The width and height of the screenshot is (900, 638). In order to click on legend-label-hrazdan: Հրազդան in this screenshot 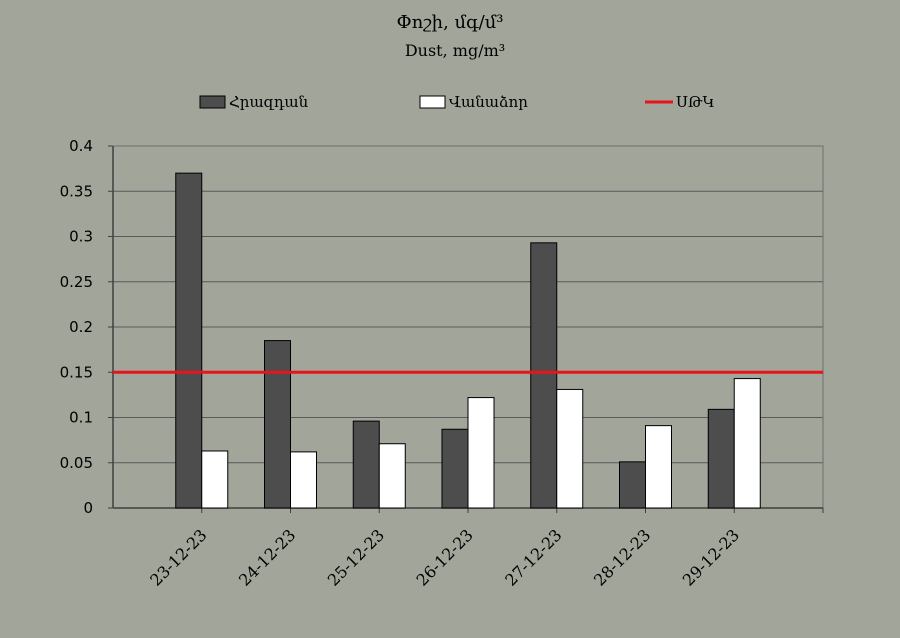, I will do `click(269, 102)`.